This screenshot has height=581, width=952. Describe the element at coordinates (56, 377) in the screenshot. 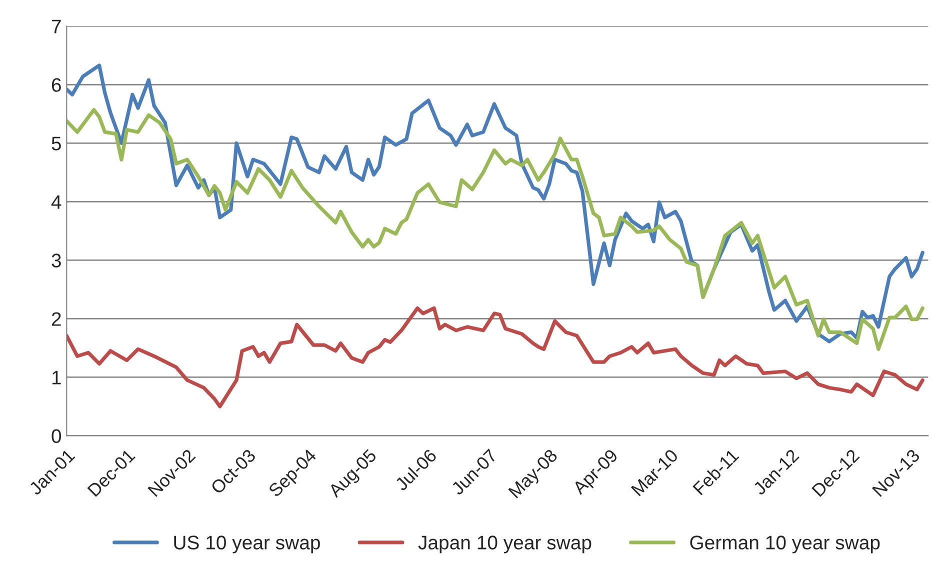

I see `y-tick-label: 1` at that location.